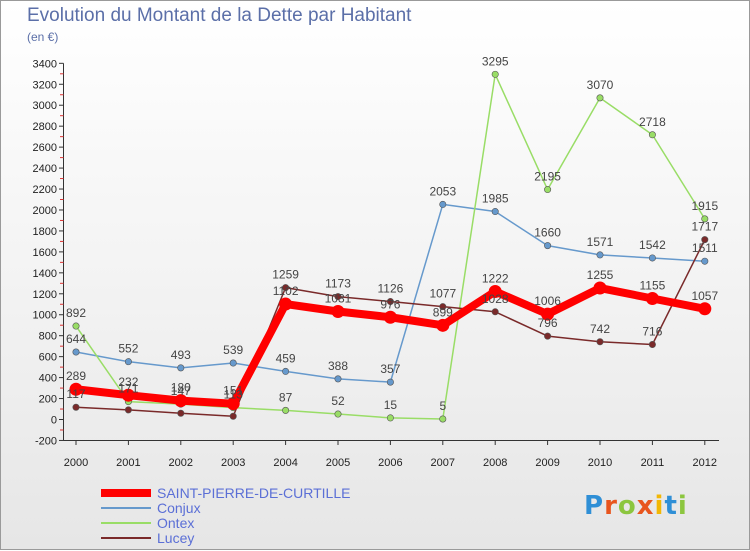  Describe the element at coordinates (76, 339) in the screenshot. I see `data-label: 644` at that location.